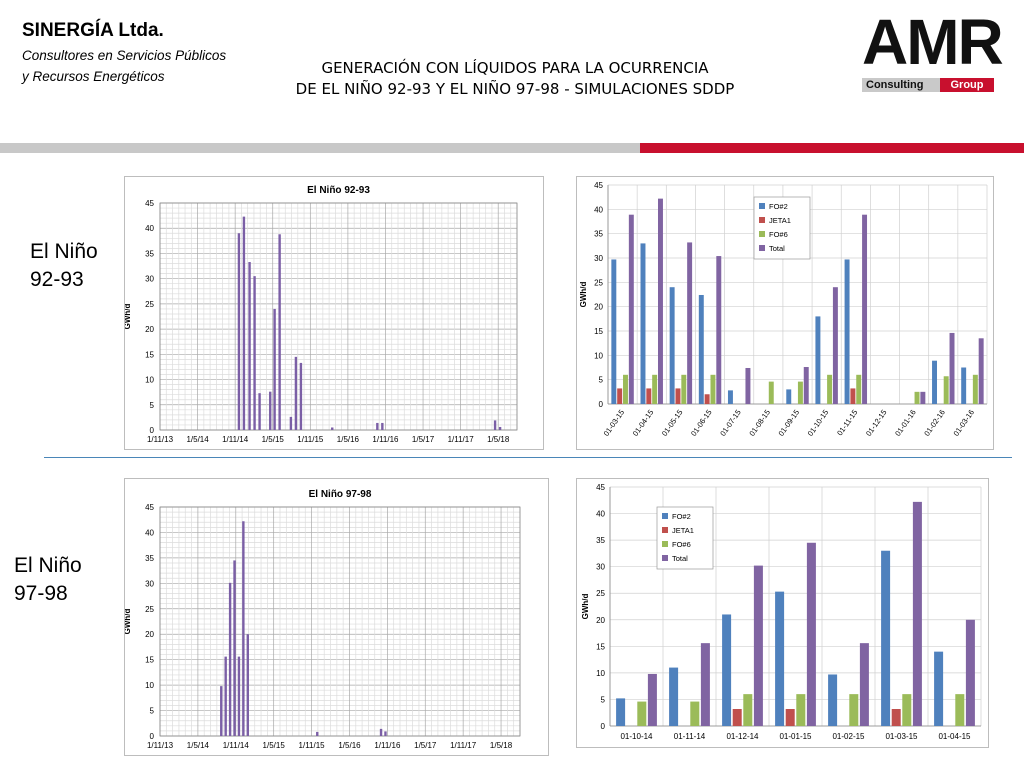 The image size is (1024, 768). I want to click on x-tick-label: 01-11-15, so click(847, 422).